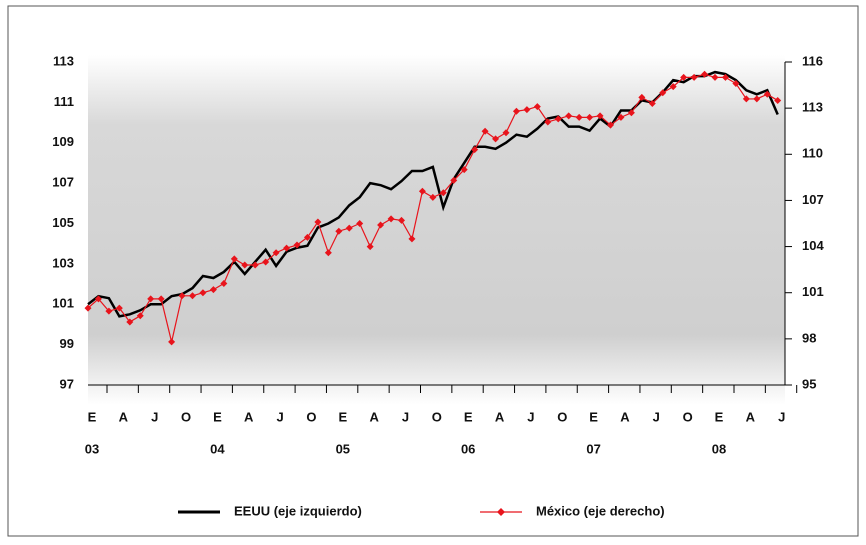 The height and width of the screenshot is (545, 866). Describe the element at coordinates (63, 303) in the screenshot. I see `y-tick-label: 101` at that location.